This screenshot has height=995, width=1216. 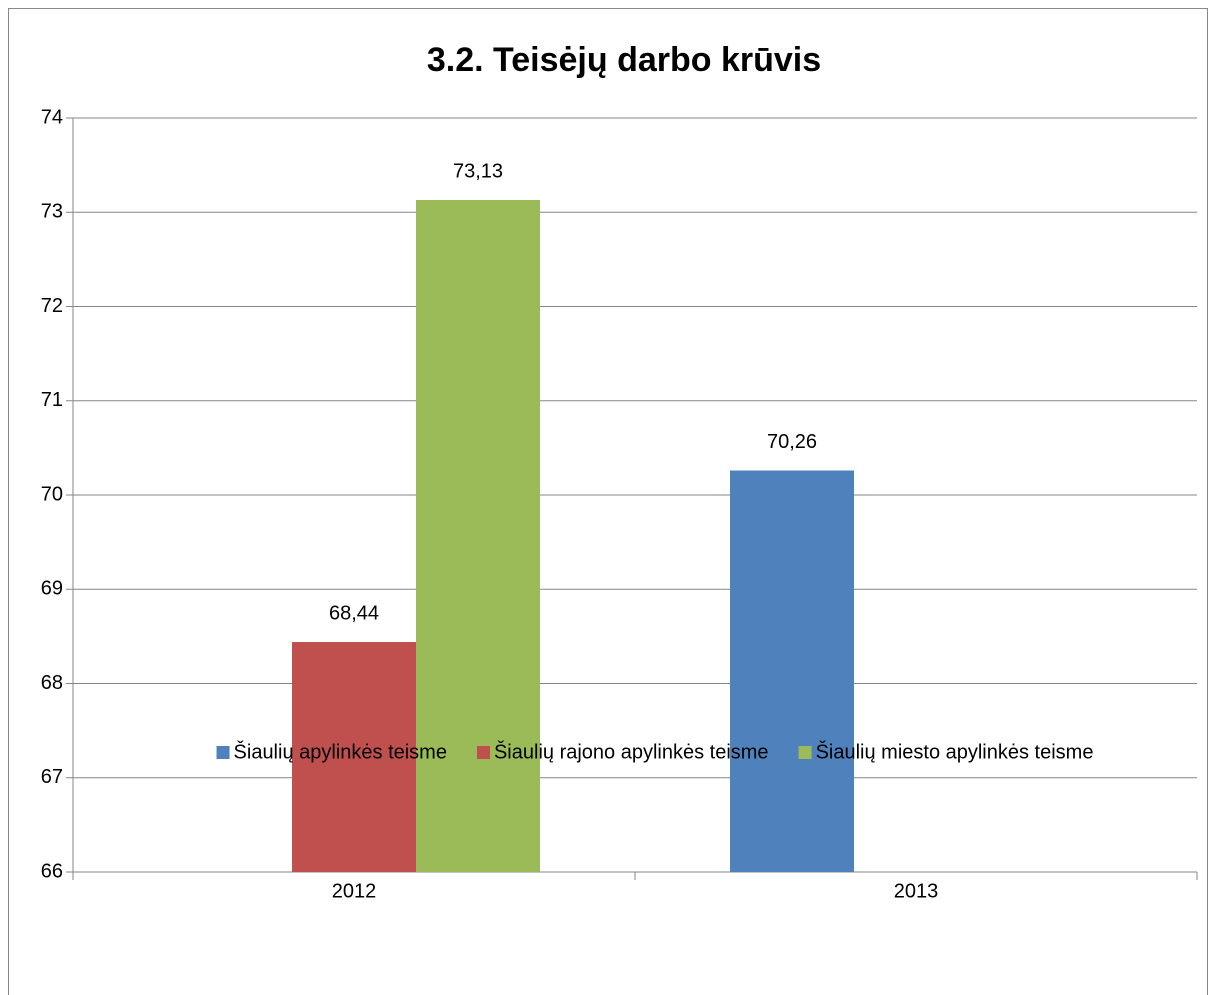 What do you see at coordinates (52, 494) in the screenshot?
I see `y-tick-label: 70` at bounding box center [52, 494].